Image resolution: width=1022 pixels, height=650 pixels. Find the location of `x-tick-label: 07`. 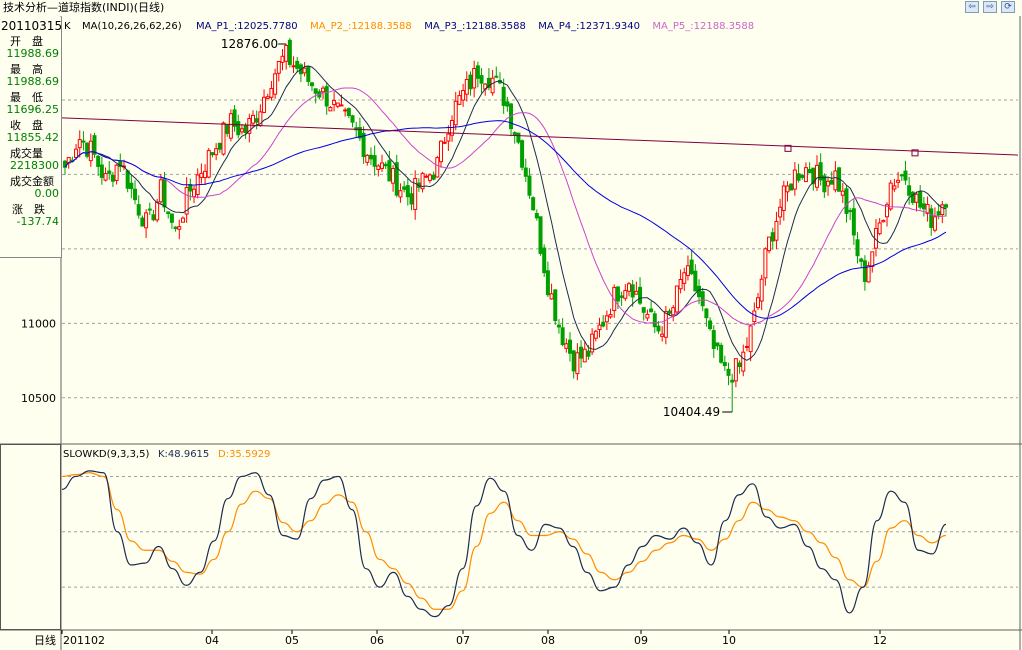

x-tick-label: 07 is located at coordinates (463, 640).